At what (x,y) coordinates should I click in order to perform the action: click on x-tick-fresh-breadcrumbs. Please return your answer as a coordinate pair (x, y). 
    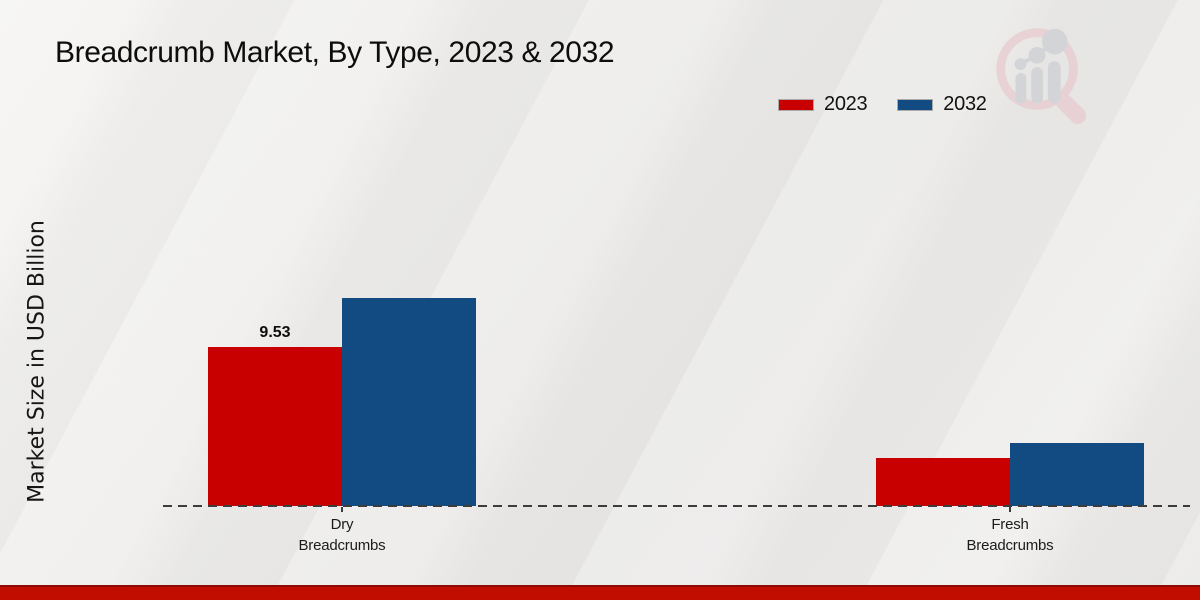
    Looking at the image, I should click on (1010, 509).